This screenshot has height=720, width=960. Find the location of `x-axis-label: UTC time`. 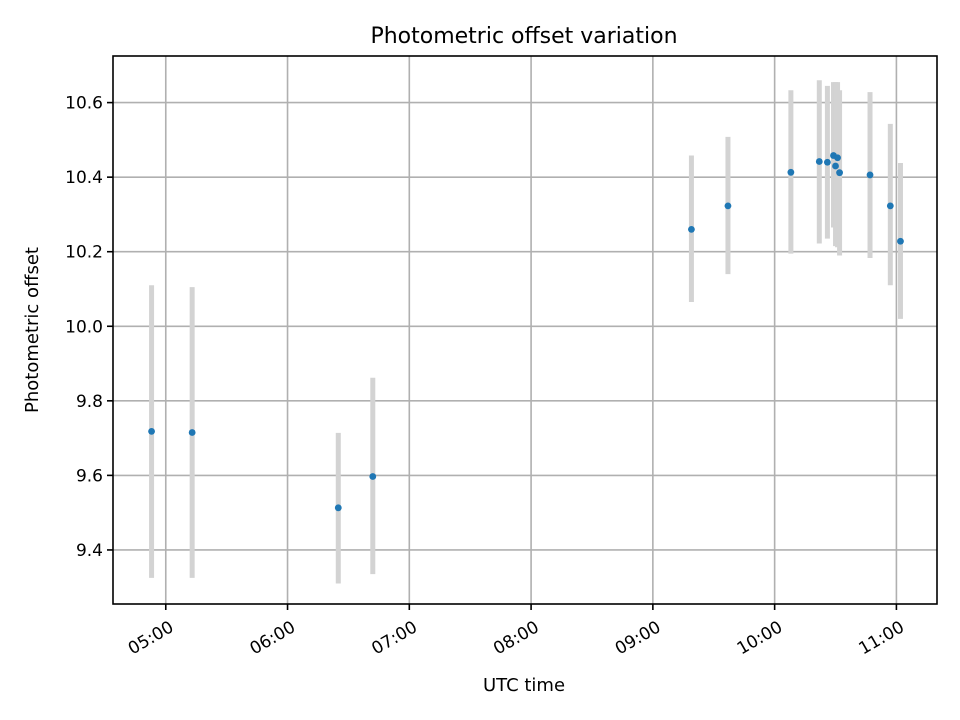

x-axis-label: UTC time is located at coordinates (524, 685).